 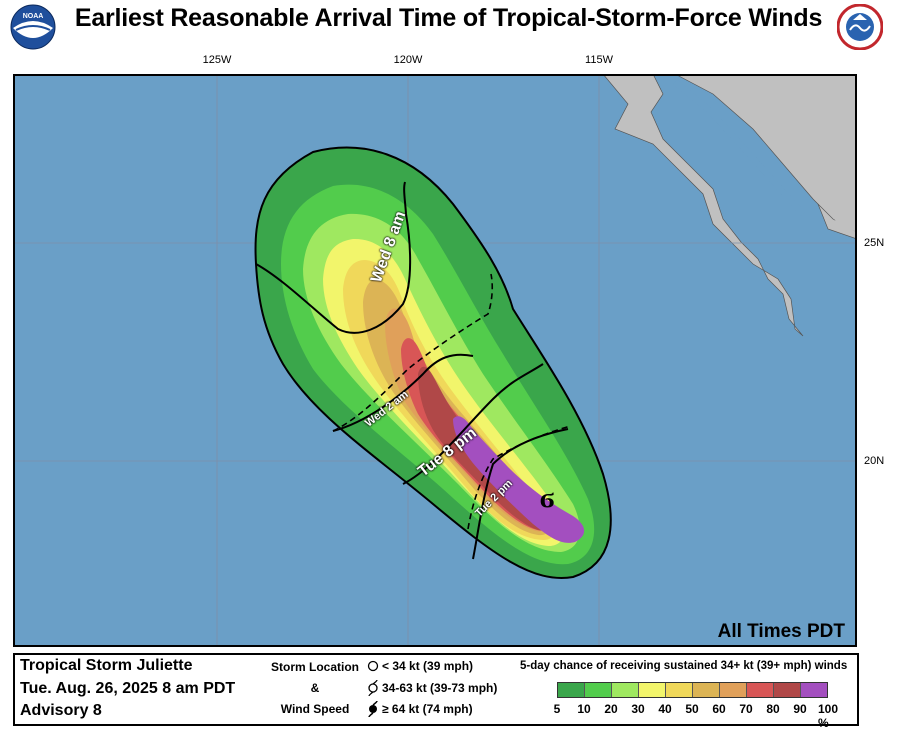 What do you see at coordinates (427, 709) in the screenshot?
I see `hurricane-label: ≥ 64 kt (74 mph)` at bounding box center [427, 709].